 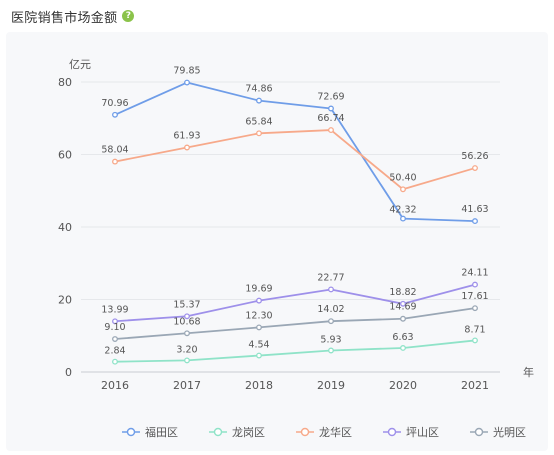 I want to click on data-label: 74.86, so click(x=258, y=89).